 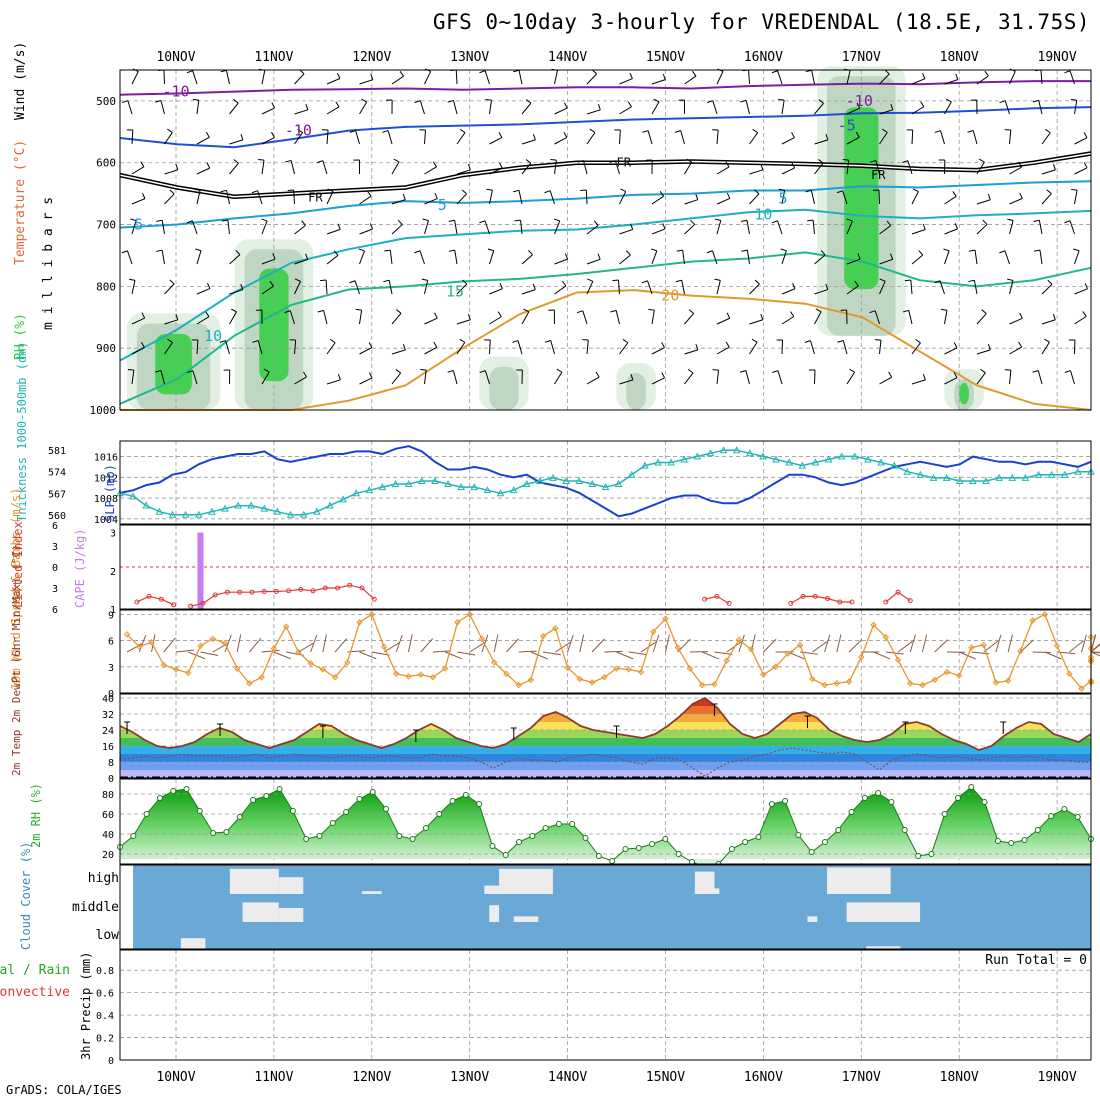 I want to click on precip-legend-convective: Convective, so click(x=35, y=992).